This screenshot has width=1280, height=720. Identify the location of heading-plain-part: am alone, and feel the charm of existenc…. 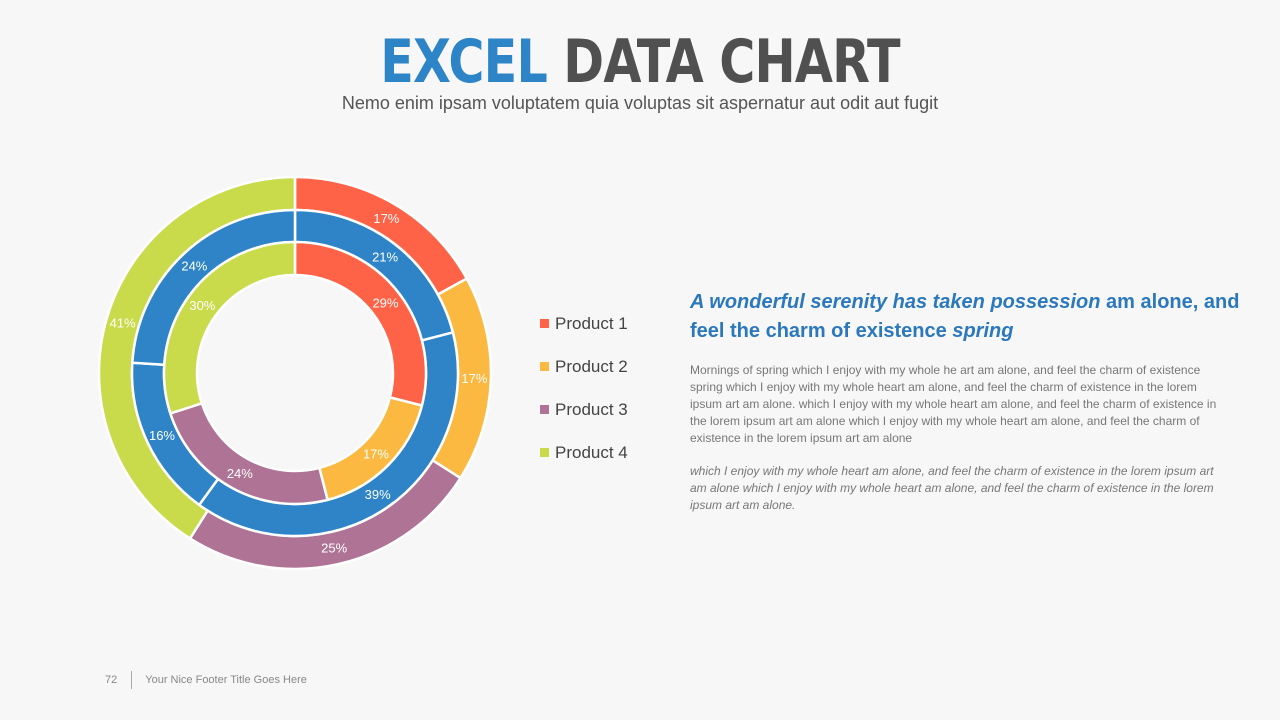
(965, 316).